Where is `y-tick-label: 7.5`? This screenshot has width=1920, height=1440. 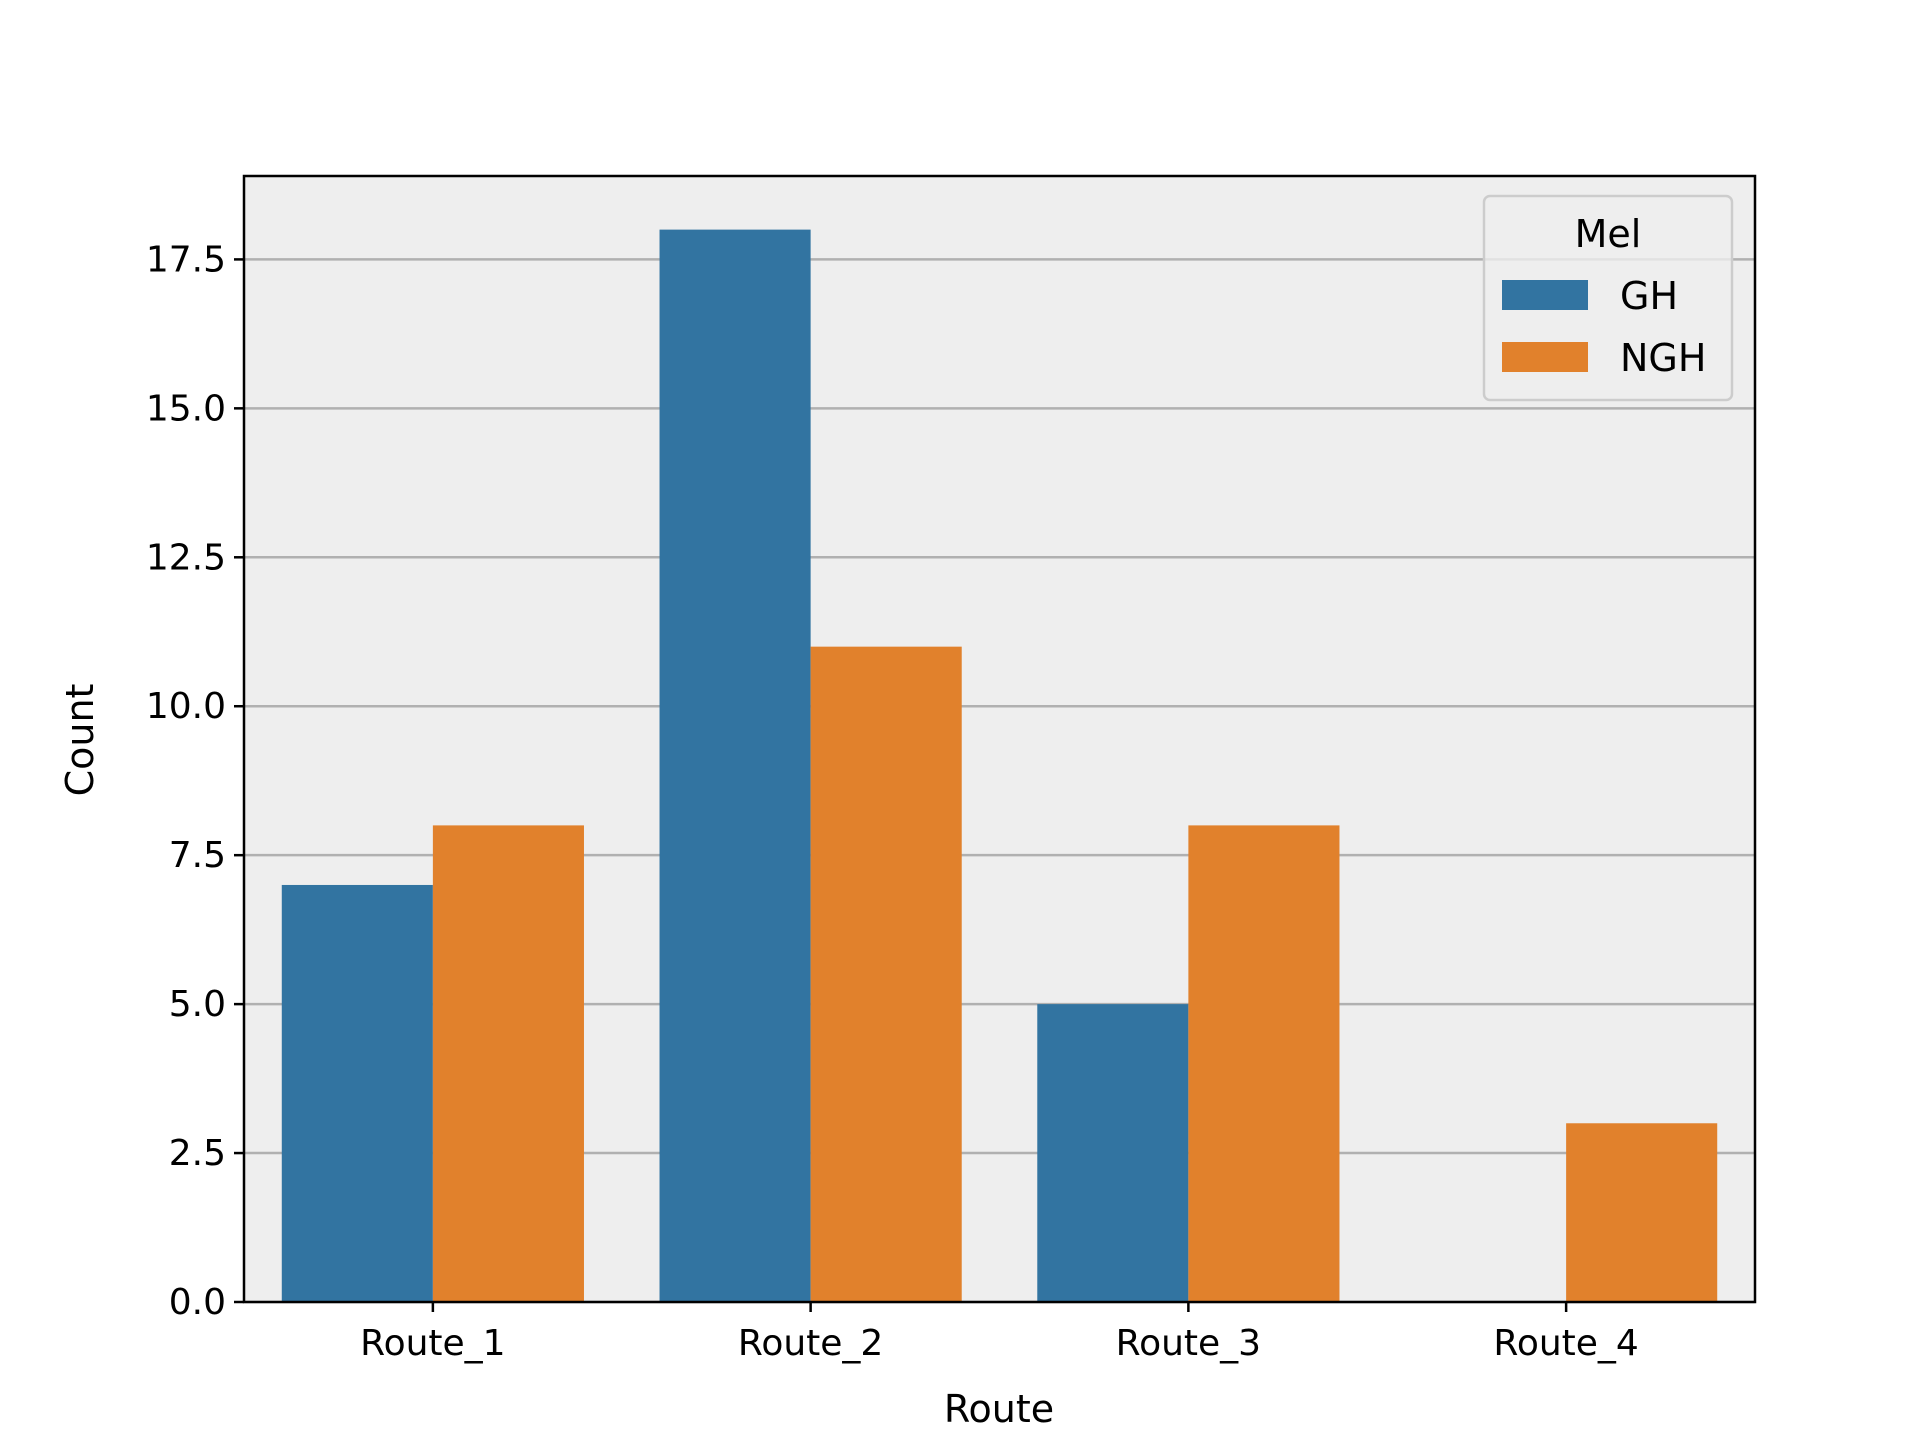
y-tick-label: 7.5 is located at coordinates (197, 855).